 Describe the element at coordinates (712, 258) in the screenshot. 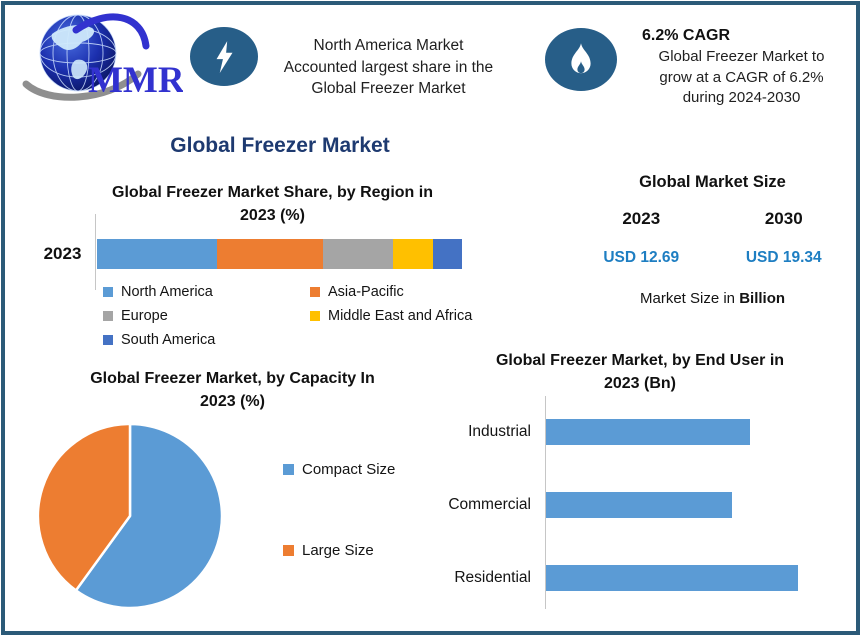

I see `market-size-values-row: USD 12.69 USD 19.34` at that location.